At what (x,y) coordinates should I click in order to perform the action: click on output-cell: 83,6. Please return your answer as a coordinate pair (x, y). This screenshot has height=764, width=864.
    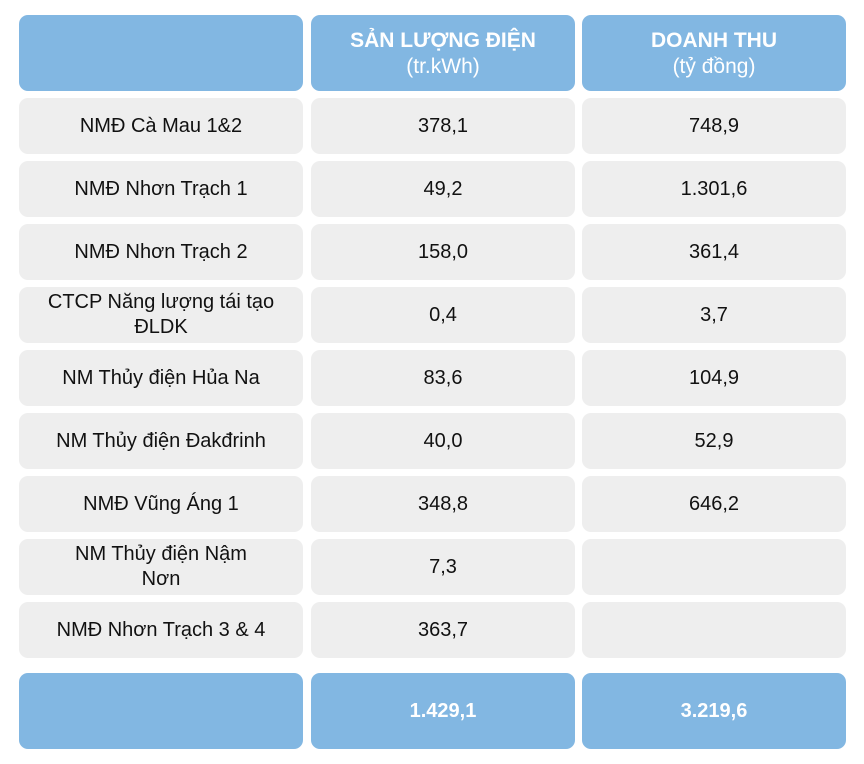
    Looking at the image, I should click on (443, 378).